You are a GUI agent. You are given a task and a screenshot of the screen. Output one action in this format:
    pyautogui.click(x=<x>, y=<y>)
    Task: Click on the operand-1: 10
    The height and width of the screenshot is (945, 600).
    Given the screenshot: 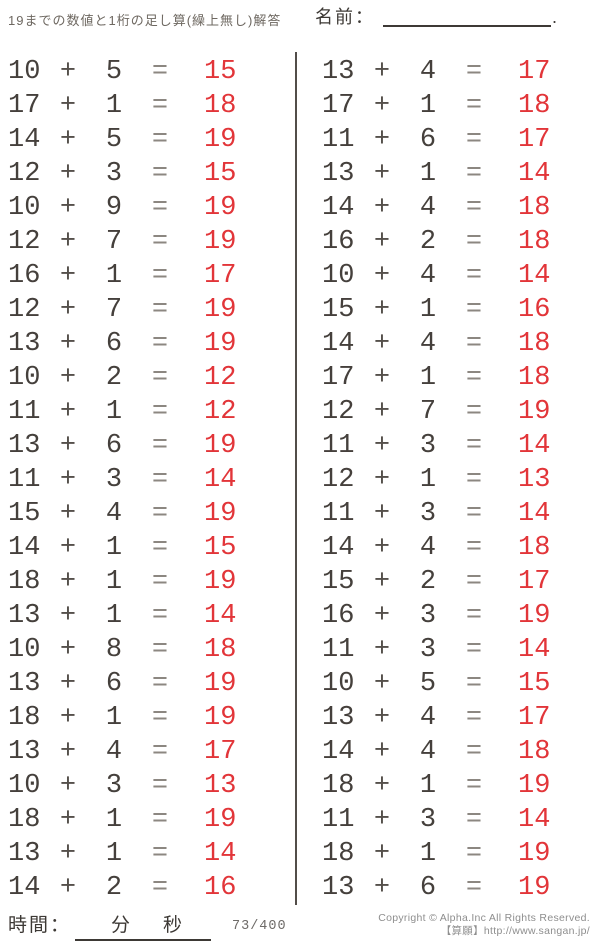 What is the action you would take?
    pyautogui.click(x=24, y=72)
    